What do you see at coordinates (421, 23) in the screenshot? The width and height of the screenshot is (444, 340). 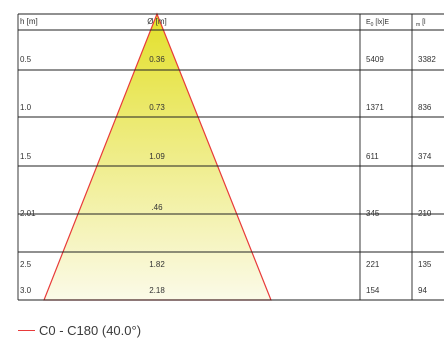 I see `header-col5-label: m [l` at bounding box center [421, 23].